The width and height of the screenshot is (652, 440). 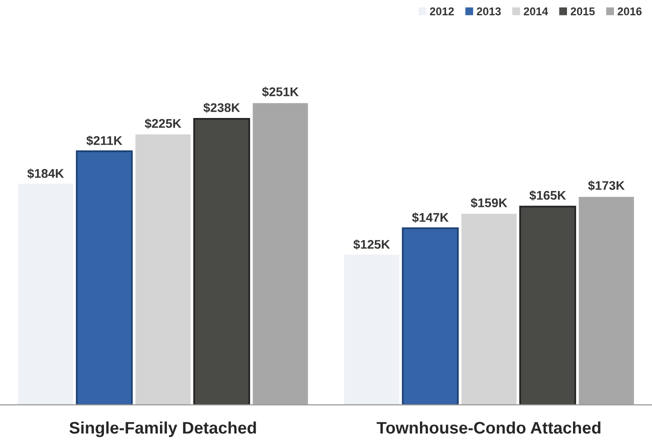 What do you see at coordinates (630, 11) in the screenshot?
I see `legend-label: 2016` at bounding box center [630, 11].